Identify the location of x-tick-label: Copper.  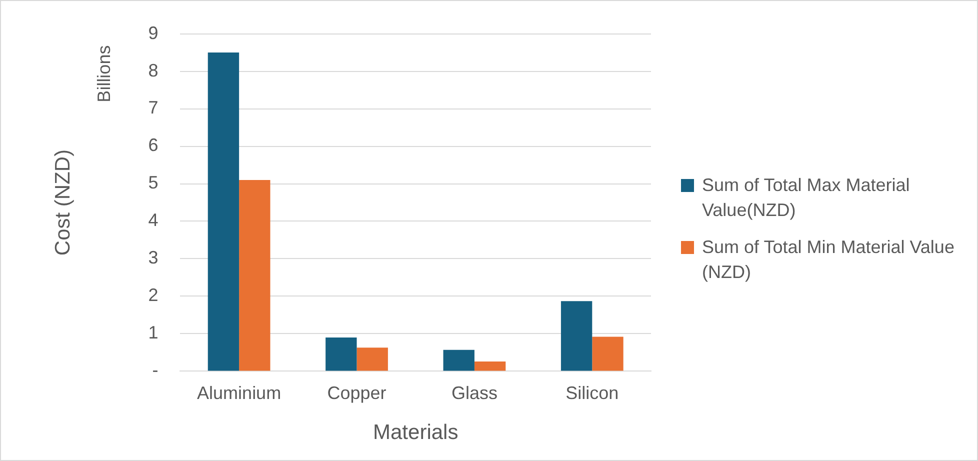
(356, 392).